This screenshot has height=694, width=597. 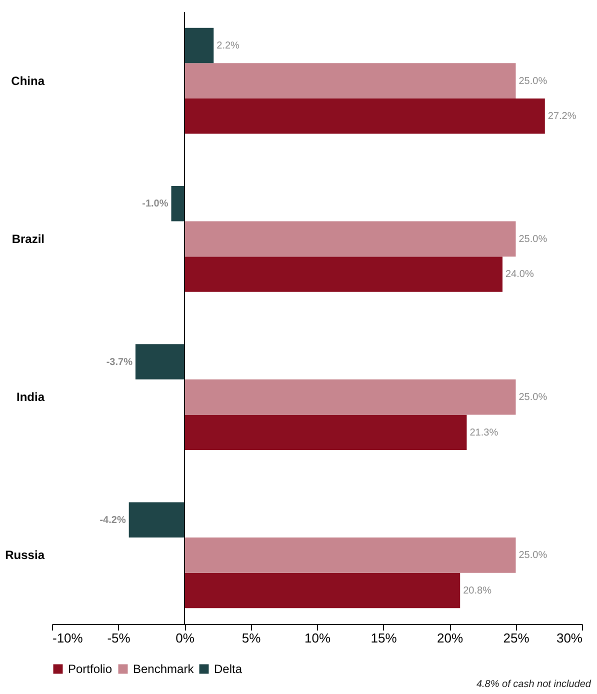 What do you see at coordinates (516, 638) in the screenshot?
I see `x-tick-label: 25%` at bounding box center [516, 638].